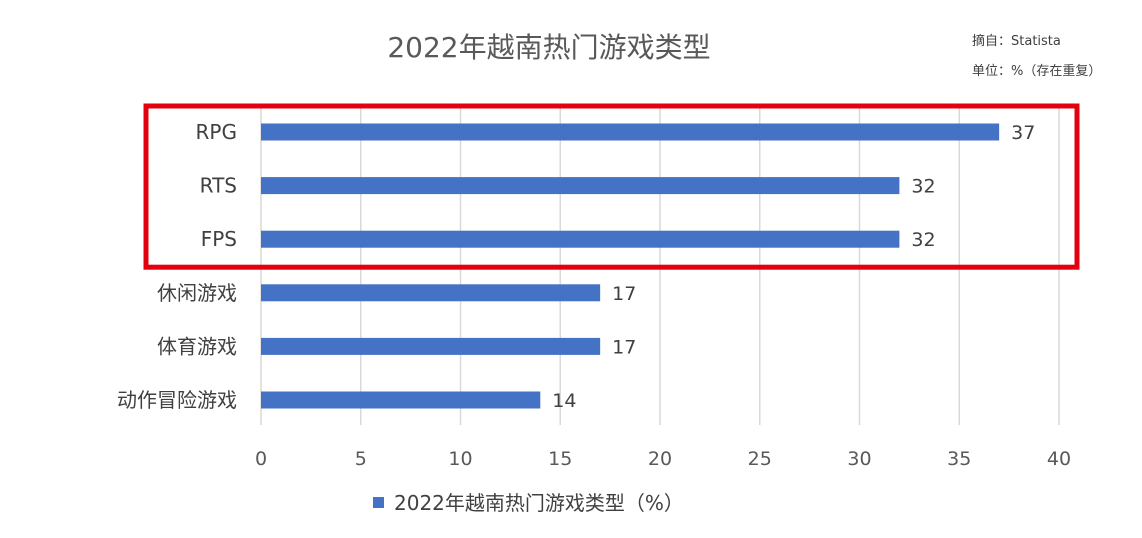 The width and height of the screenshot is (1142, 538). I want to click on unit-note: 单位：%（存在重复）, so click(1036, 71).